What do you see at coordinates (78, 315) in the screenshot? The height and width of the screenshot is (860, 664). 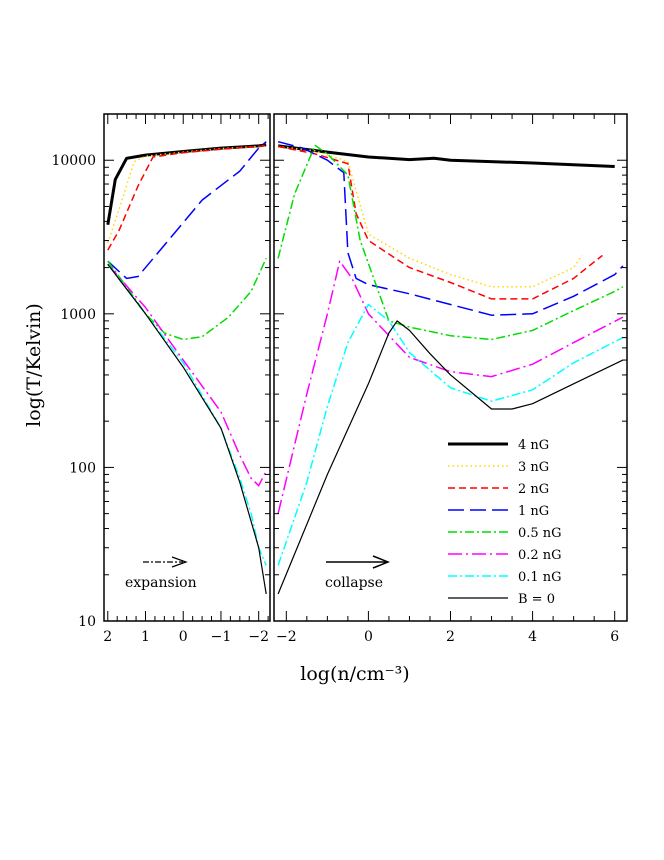 I see `y-tick-label: 1000` at bounding box center [78, 315].